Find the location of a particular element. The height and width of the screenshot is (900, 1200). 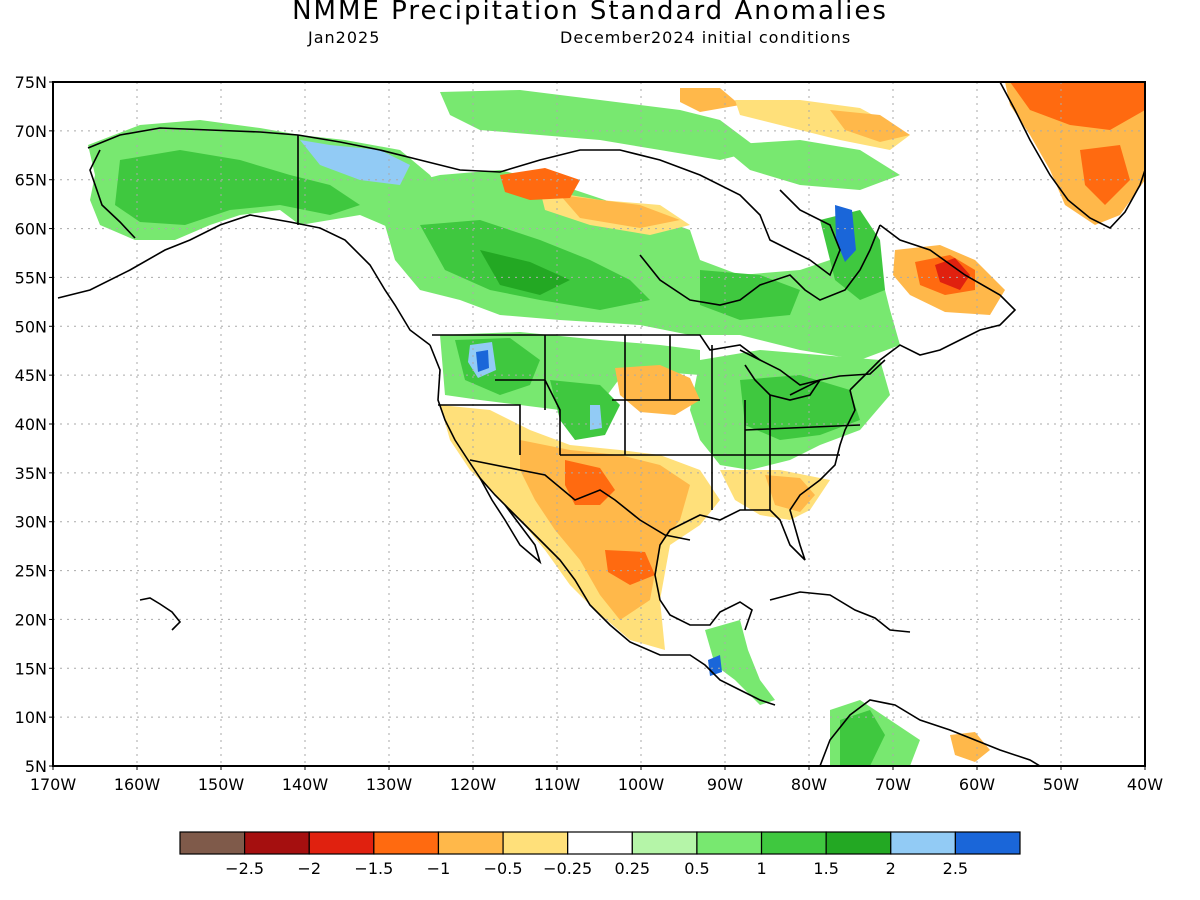

coastline-south-america is located at coordinates (930, 732).